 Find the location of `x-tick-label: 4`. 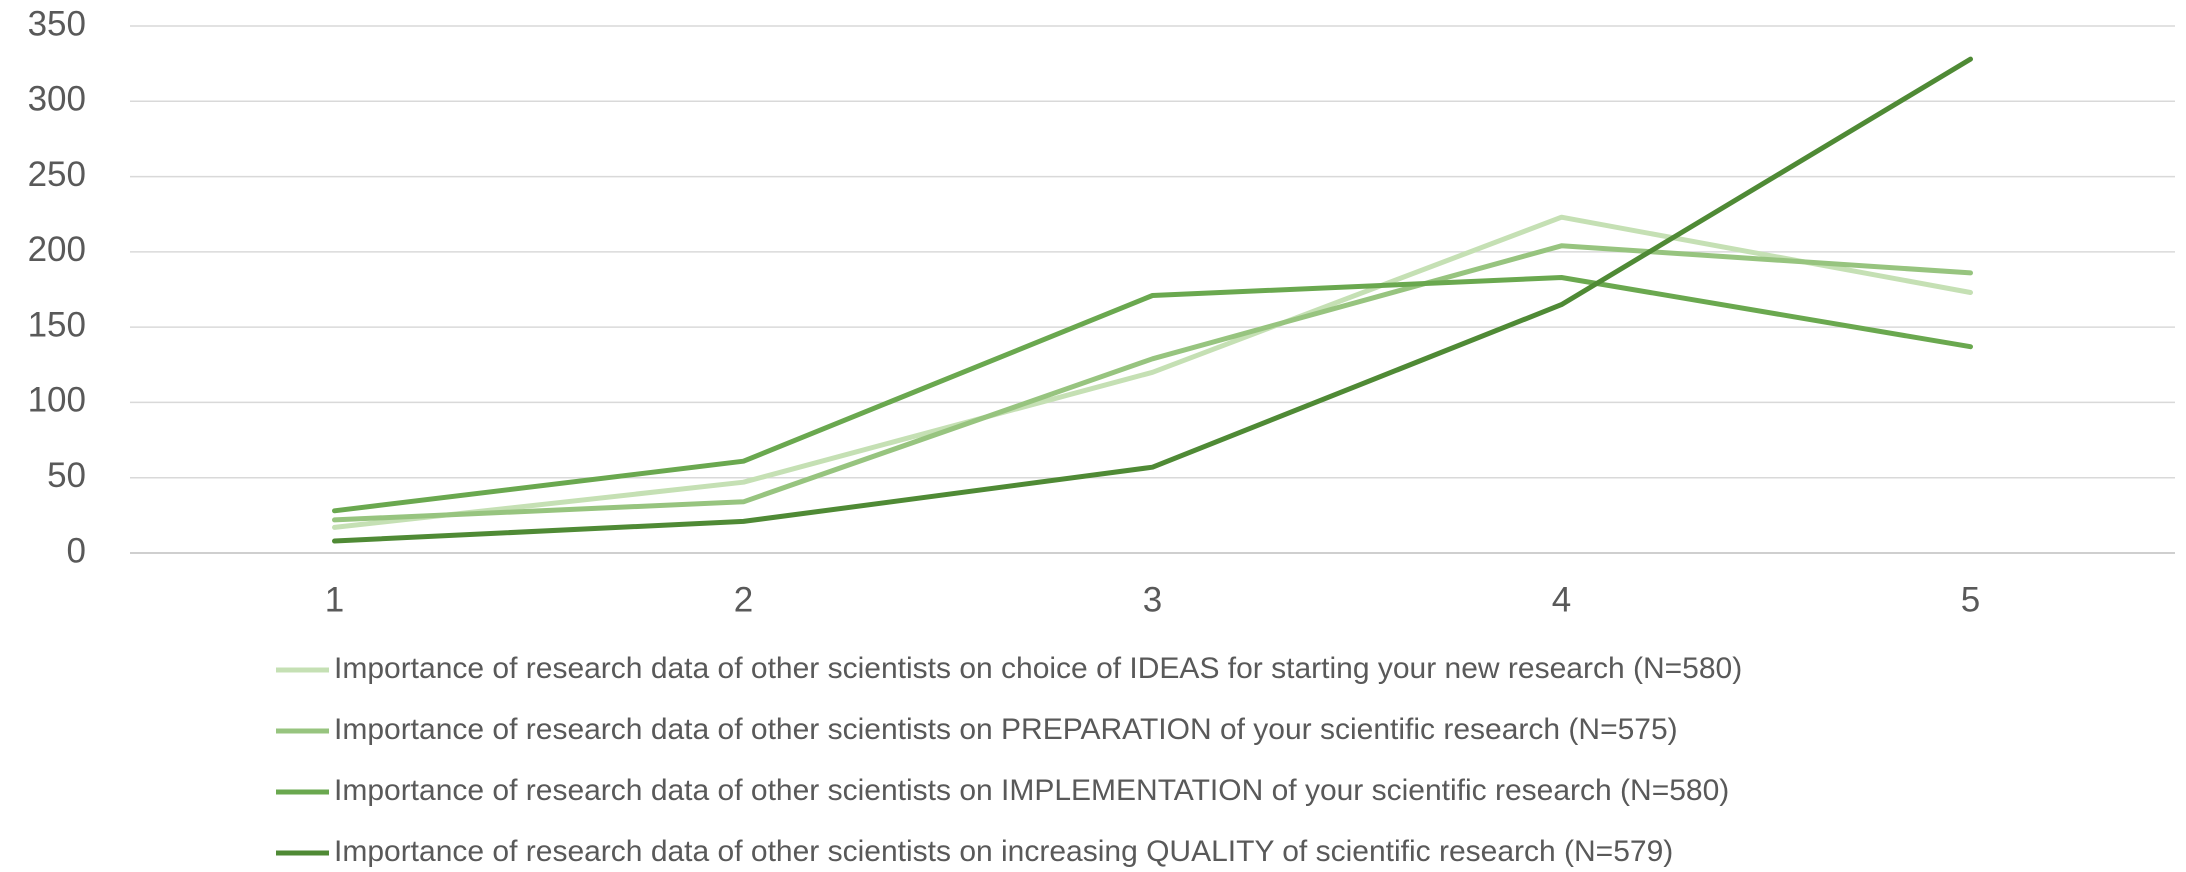

x-tick-label: 4 is located at coordinates (1561, 599).